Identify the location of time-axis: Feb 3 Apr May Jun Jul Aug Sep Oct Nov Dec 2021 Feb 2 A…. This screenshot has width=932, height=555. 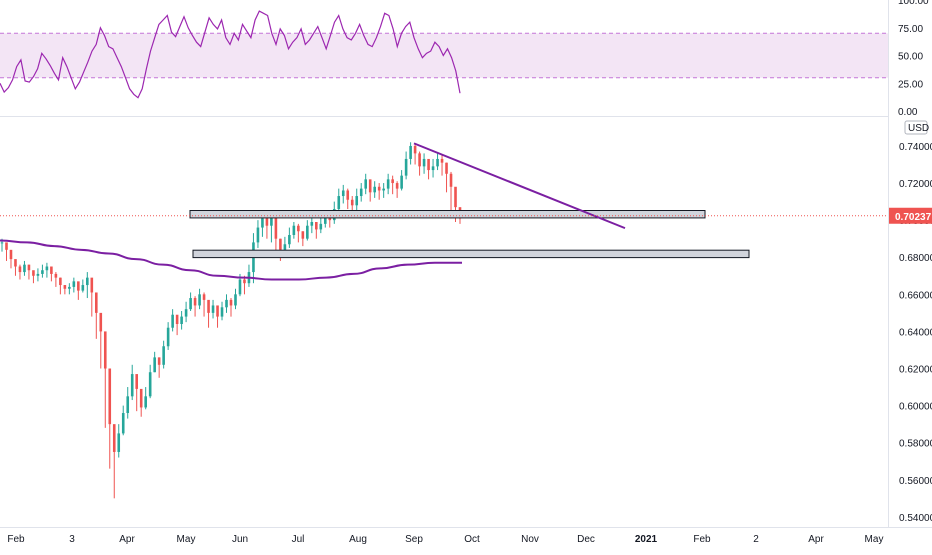
(445, 539).